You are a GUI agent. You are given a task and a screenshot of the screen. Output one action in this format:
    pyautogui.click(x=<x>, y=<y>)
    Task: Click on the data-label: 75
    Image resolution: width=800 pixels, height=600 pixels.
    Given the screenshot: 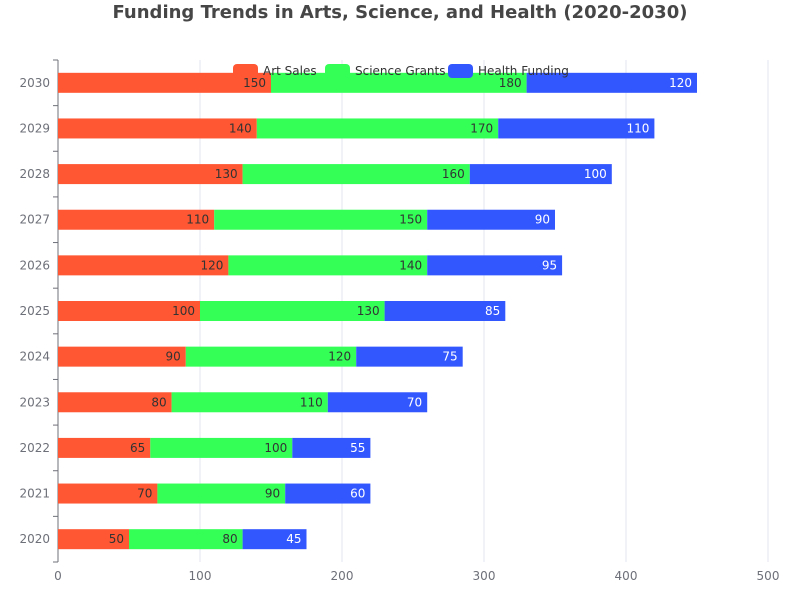 What is the action you would take?
    pyautogui.click(x=449, y=357)
    